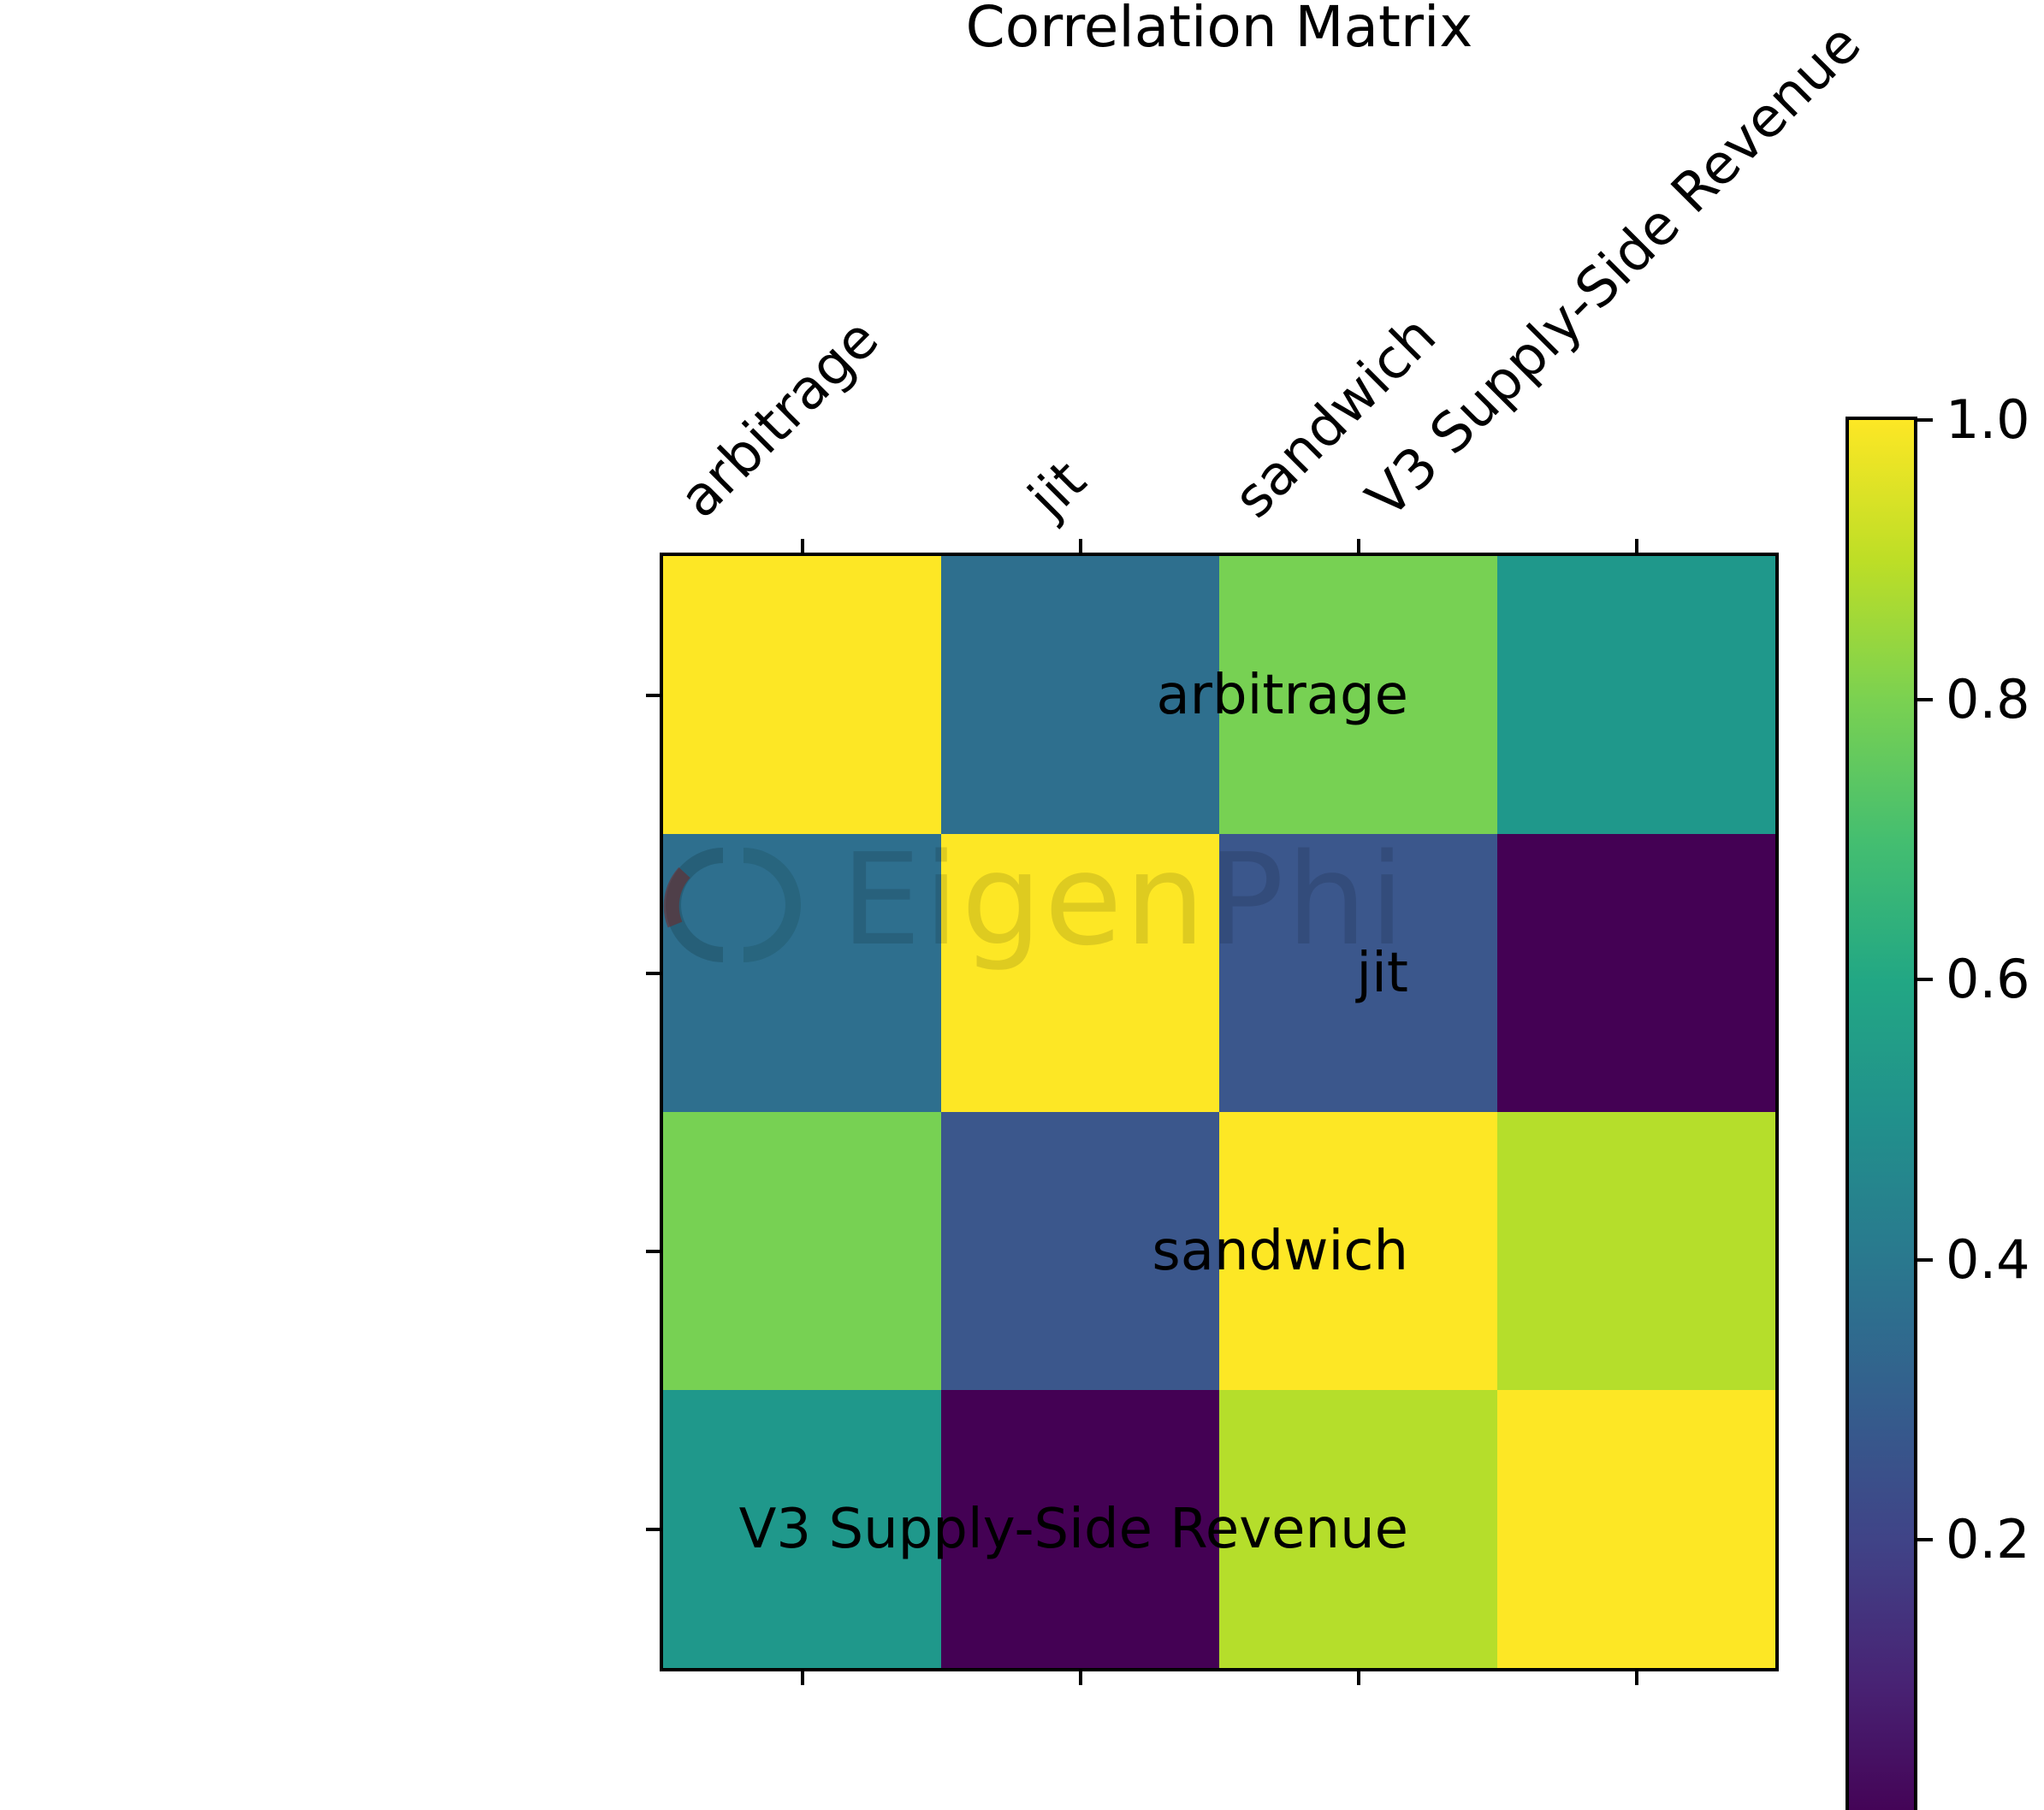  Describe the element at coordinates (1988, 979) in the screenshot. I see `colorbar-tick-label: 0.6` at that location.